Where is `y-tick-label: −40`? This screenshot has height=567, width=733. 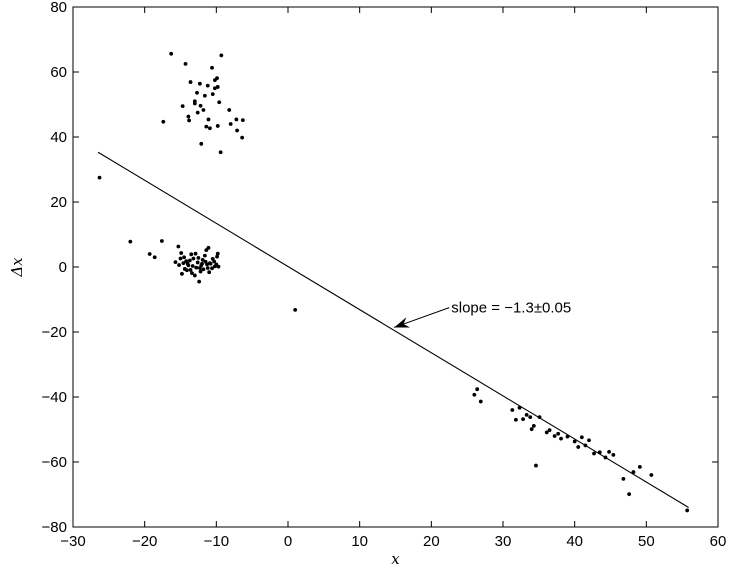 y-tick-label: −40 is located at coordinates (54, 397).